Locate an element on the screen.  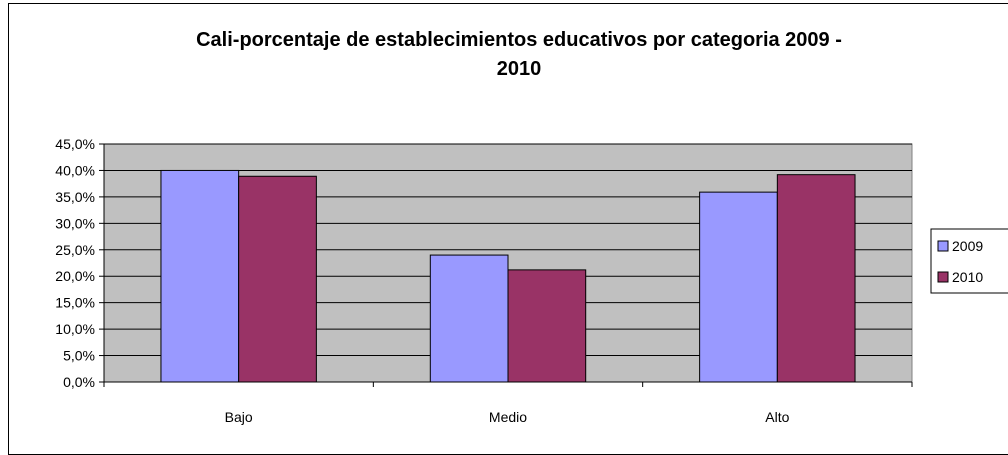
x-tick-label: Medio is located at coordinates (508, 417).